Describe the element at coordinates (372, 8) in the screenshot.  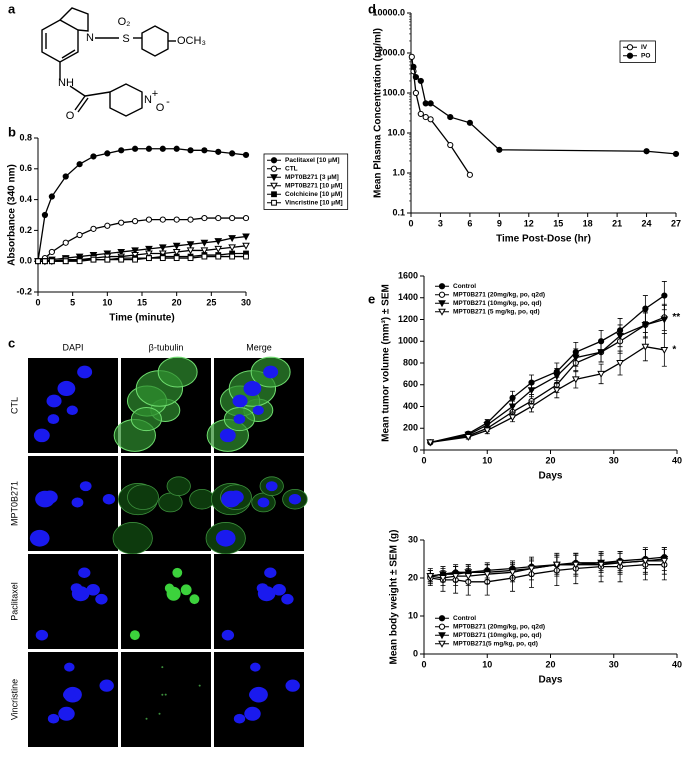
I see `panel-label: d` at that location.